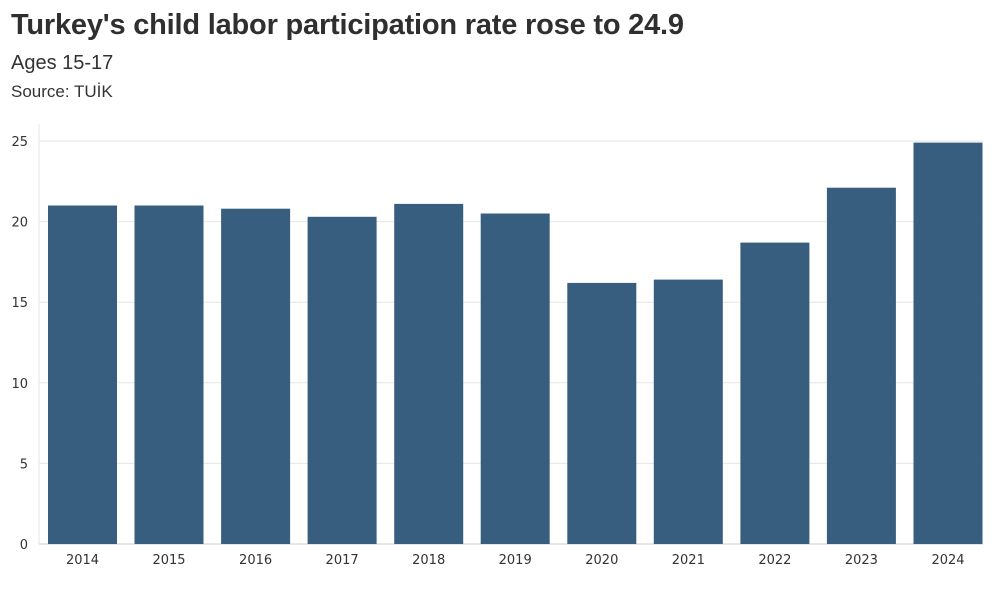  Describe the element at coordinates (19, 303) in the screenshot. I see `y-tick-label: 15` at that location.